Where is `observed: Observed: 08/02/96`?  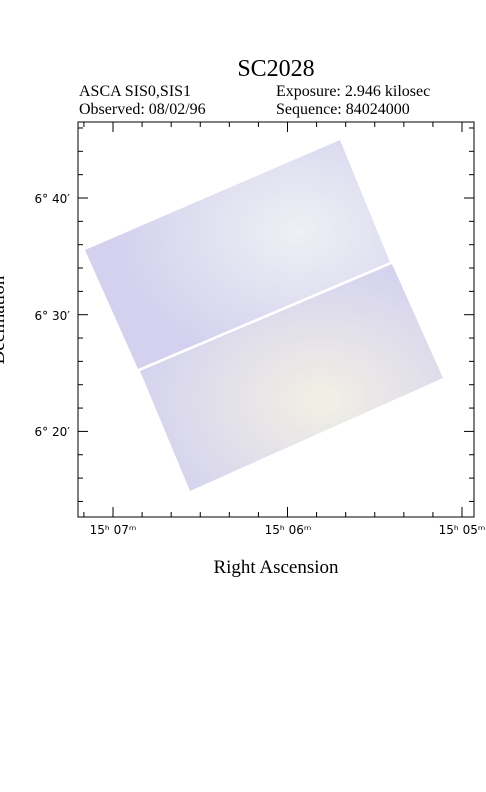 observed: Observed: 08/02/96 is located at coordinates (142, 109).